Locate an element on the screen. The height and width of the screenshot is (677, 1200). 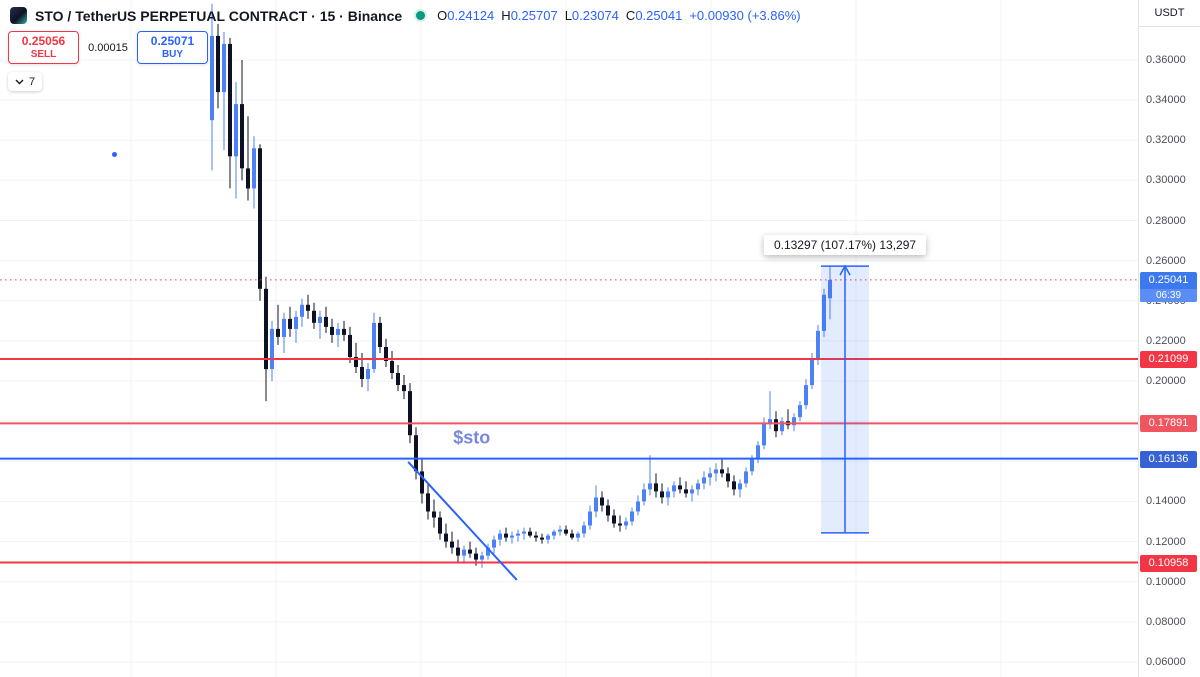
dot-marker is located at coordinates (114, 154).